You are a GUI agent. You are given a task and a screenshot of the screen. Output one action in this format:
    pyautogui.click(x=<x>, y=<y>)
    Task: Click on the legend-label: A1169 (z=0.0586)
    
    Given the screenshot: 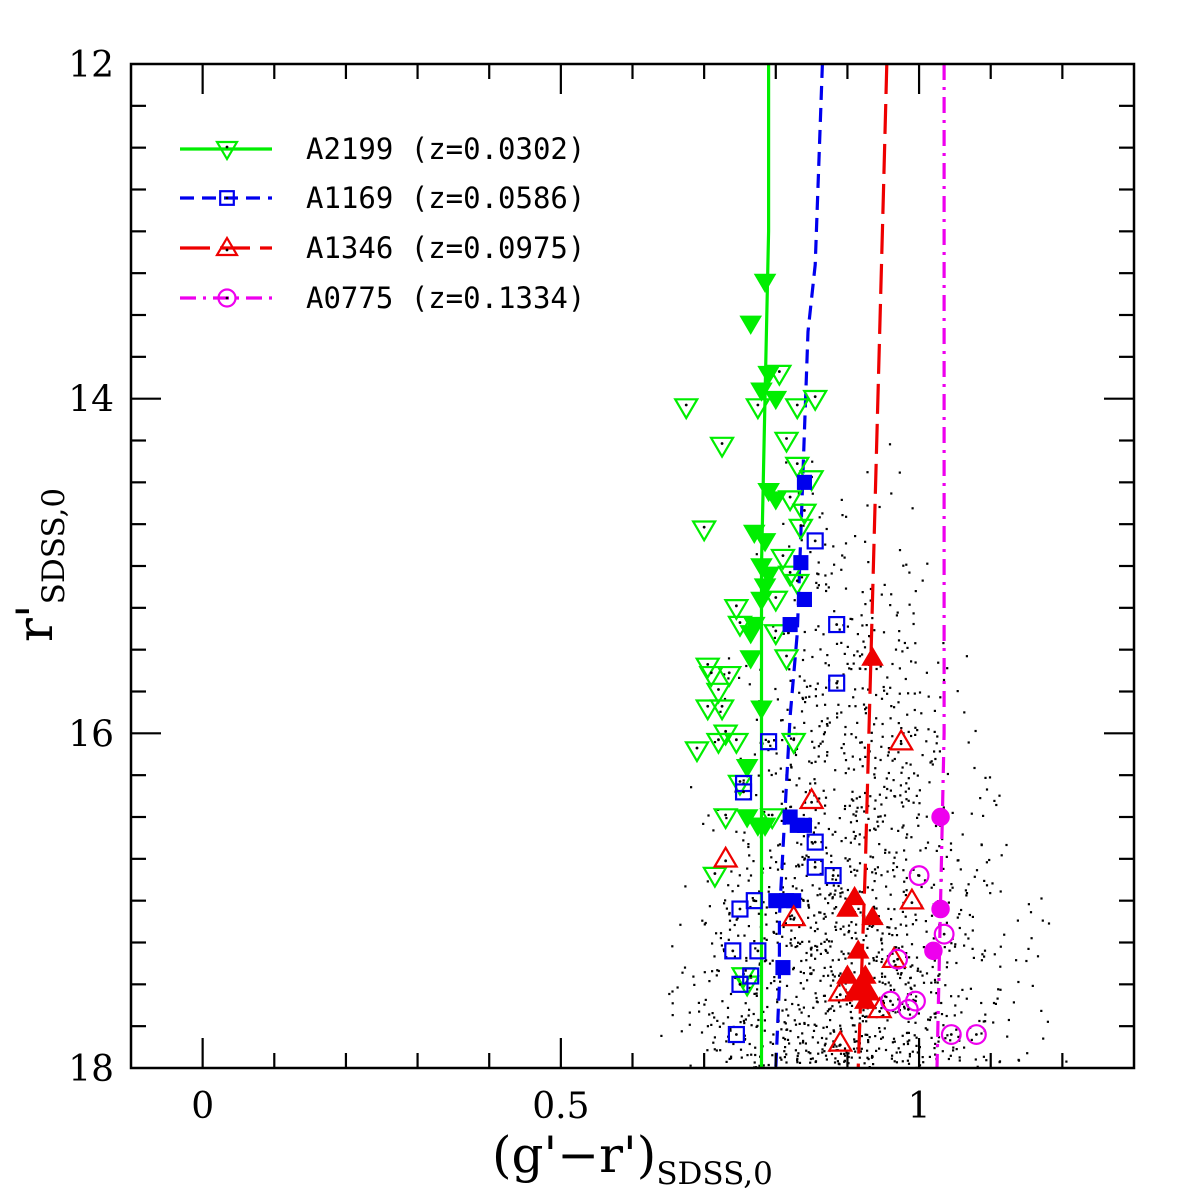 What is the action you would take?
    pyautogui.click(x=445, y=198)
    